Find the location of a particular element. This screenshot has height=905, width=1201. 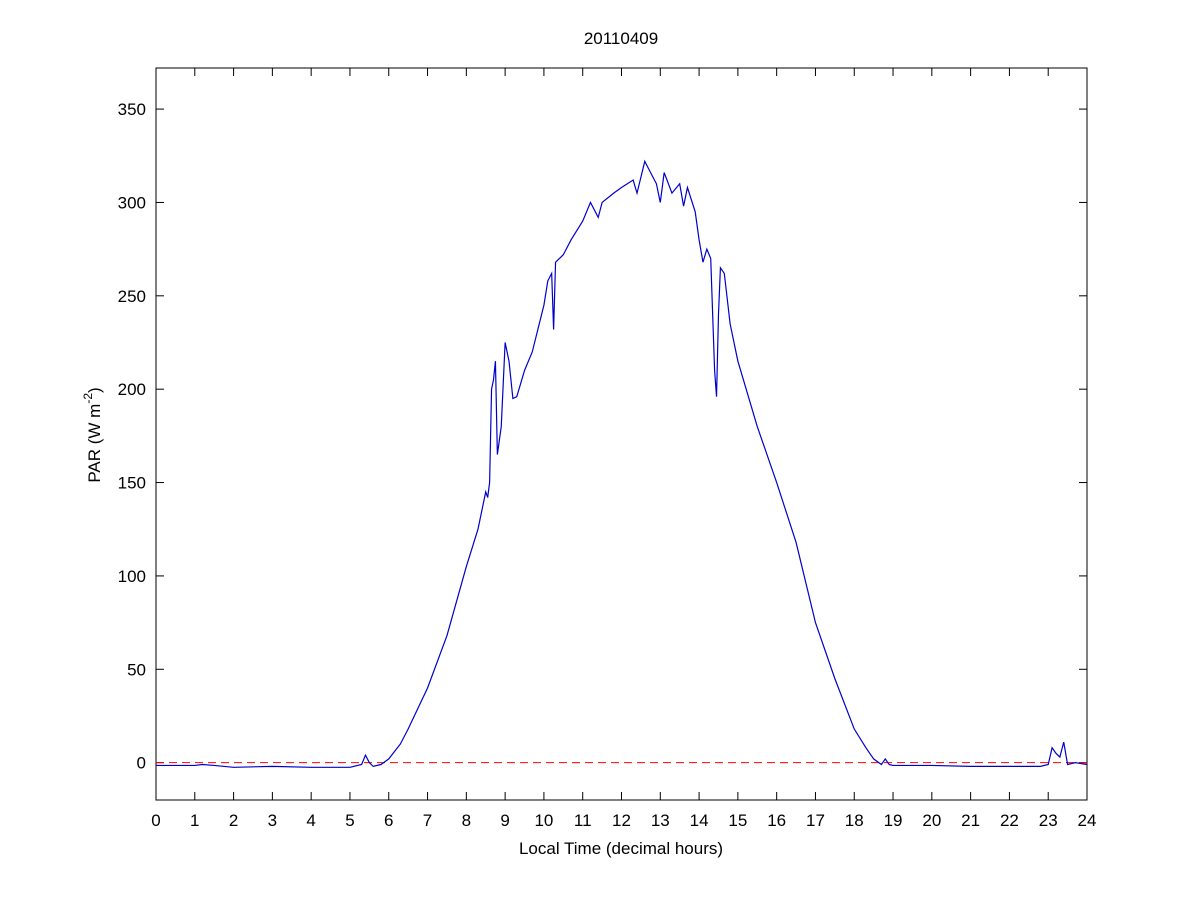

x-tick-label: 24 is located at coordinates (1087, 820).